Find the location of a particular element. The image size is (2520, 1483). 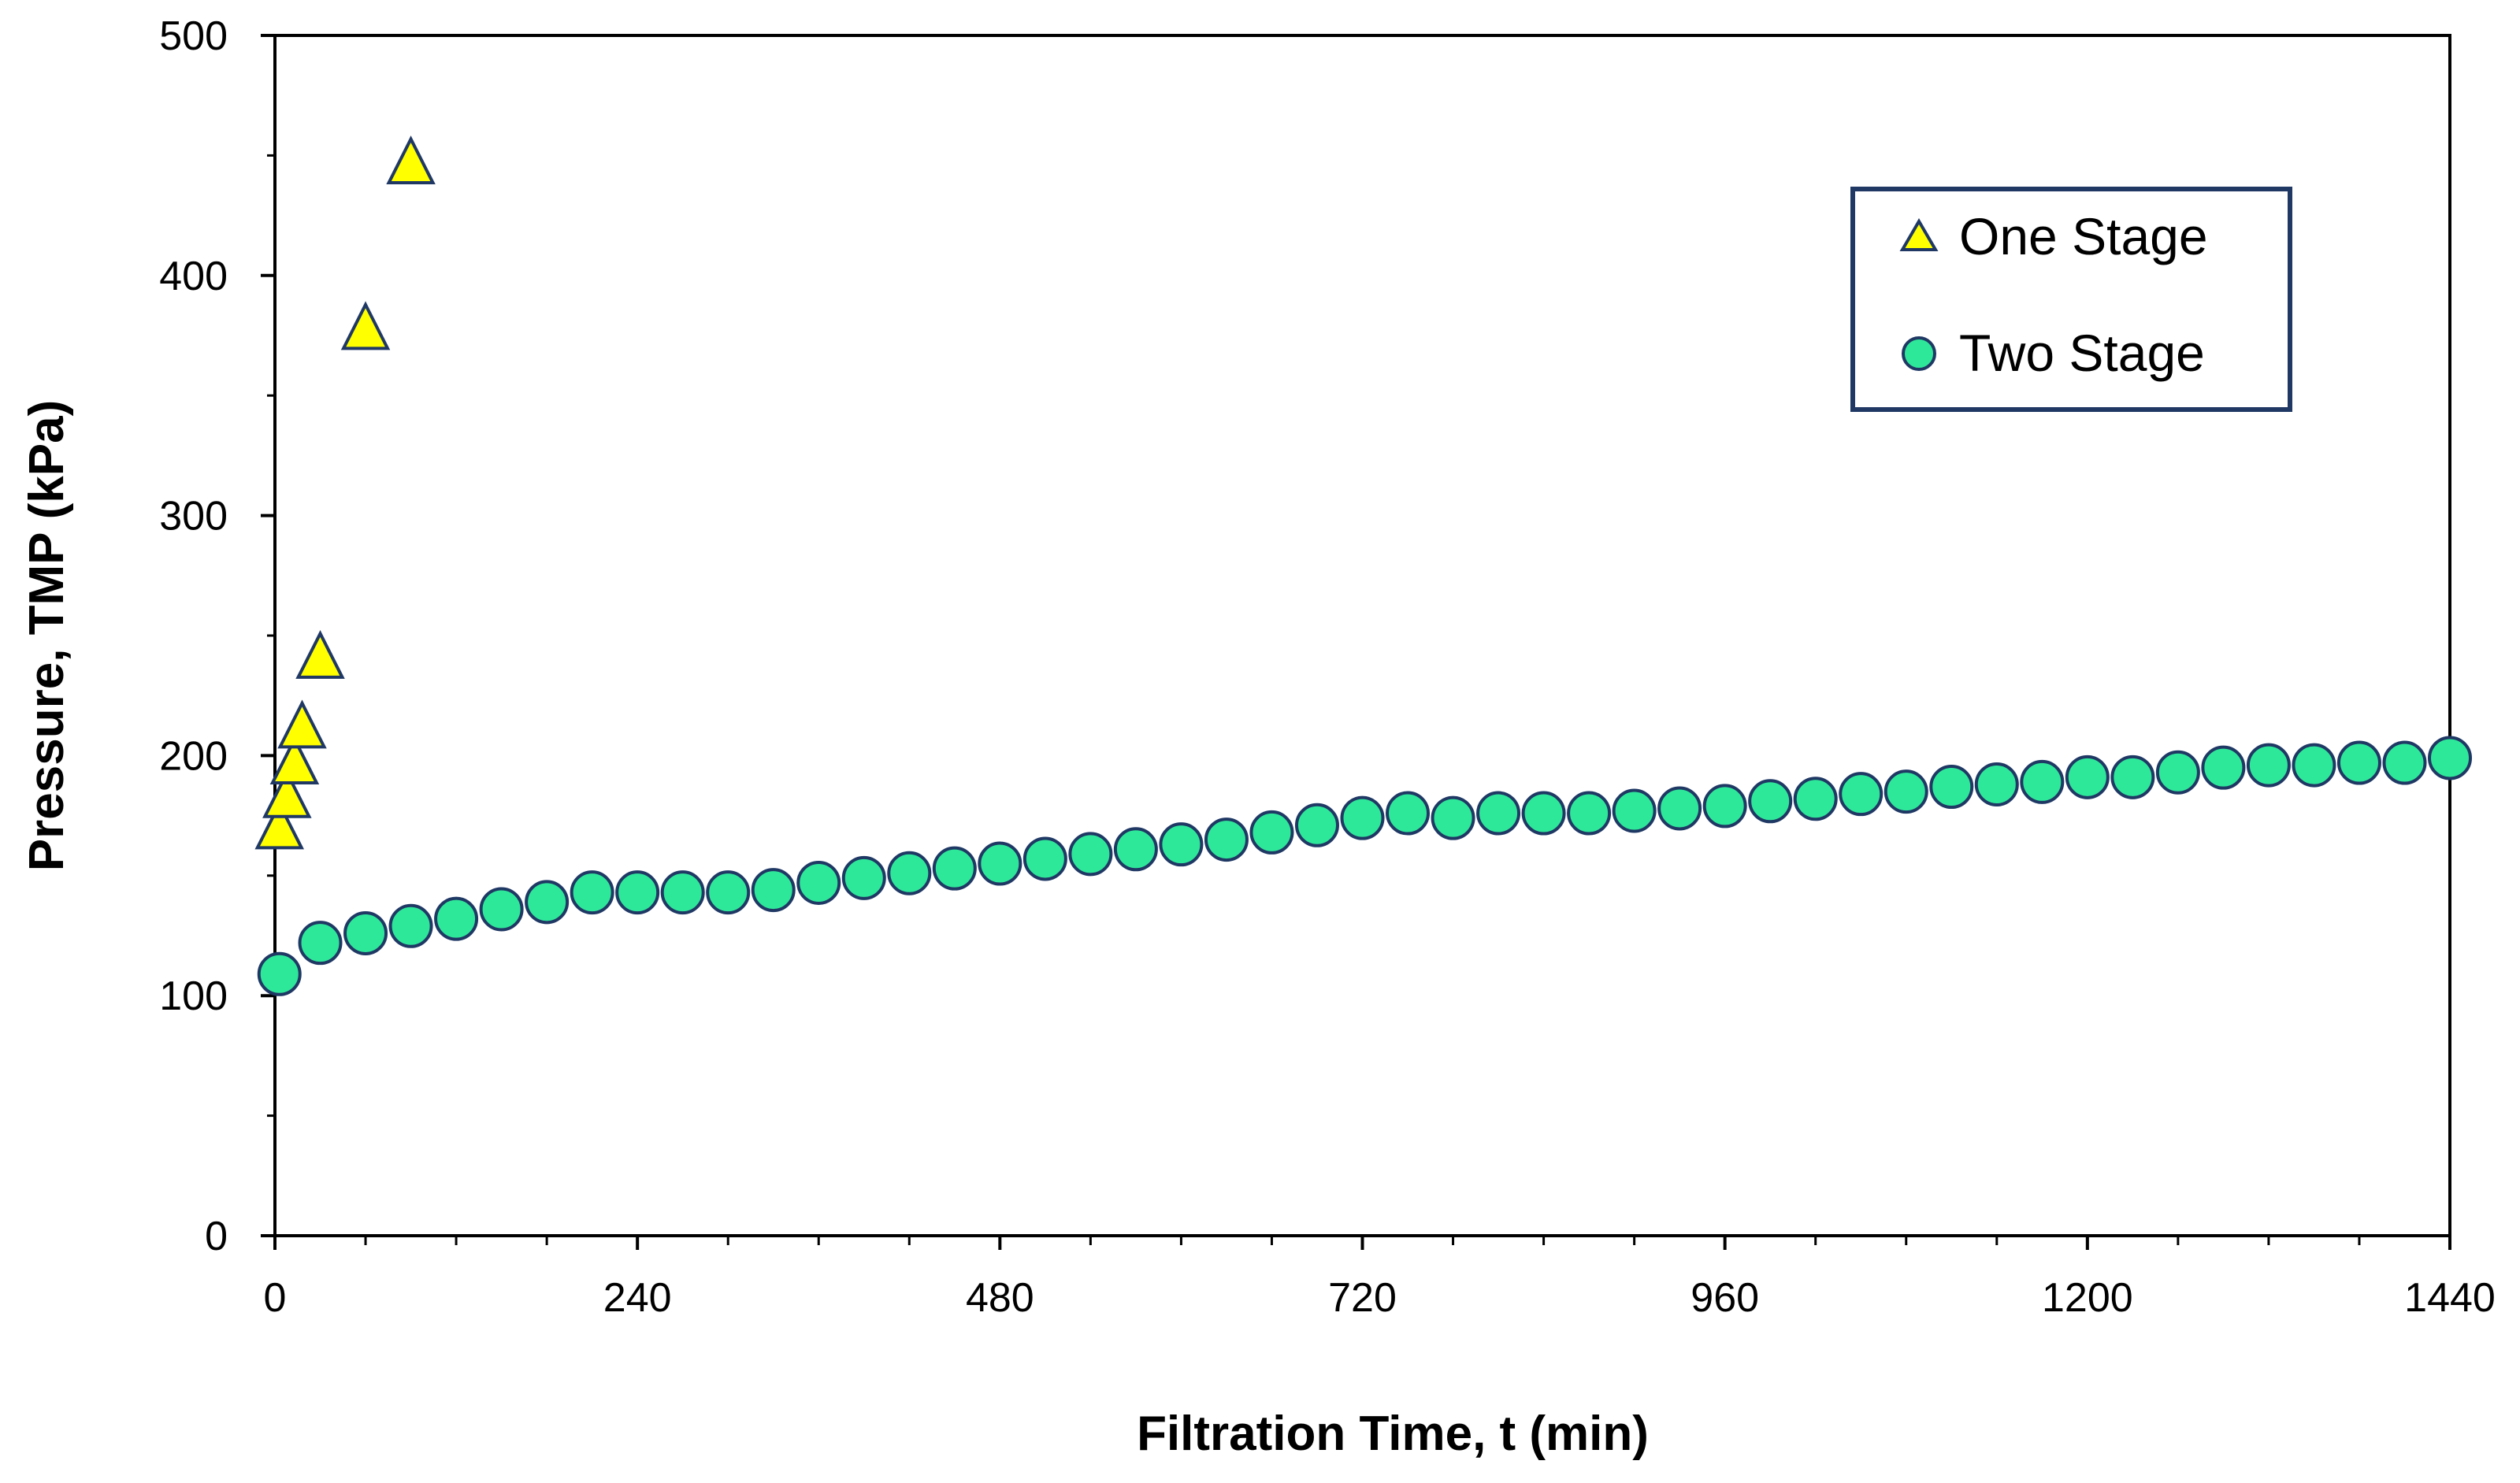

legend: One Stage Two Stage is located at coordinates (2071, 299).